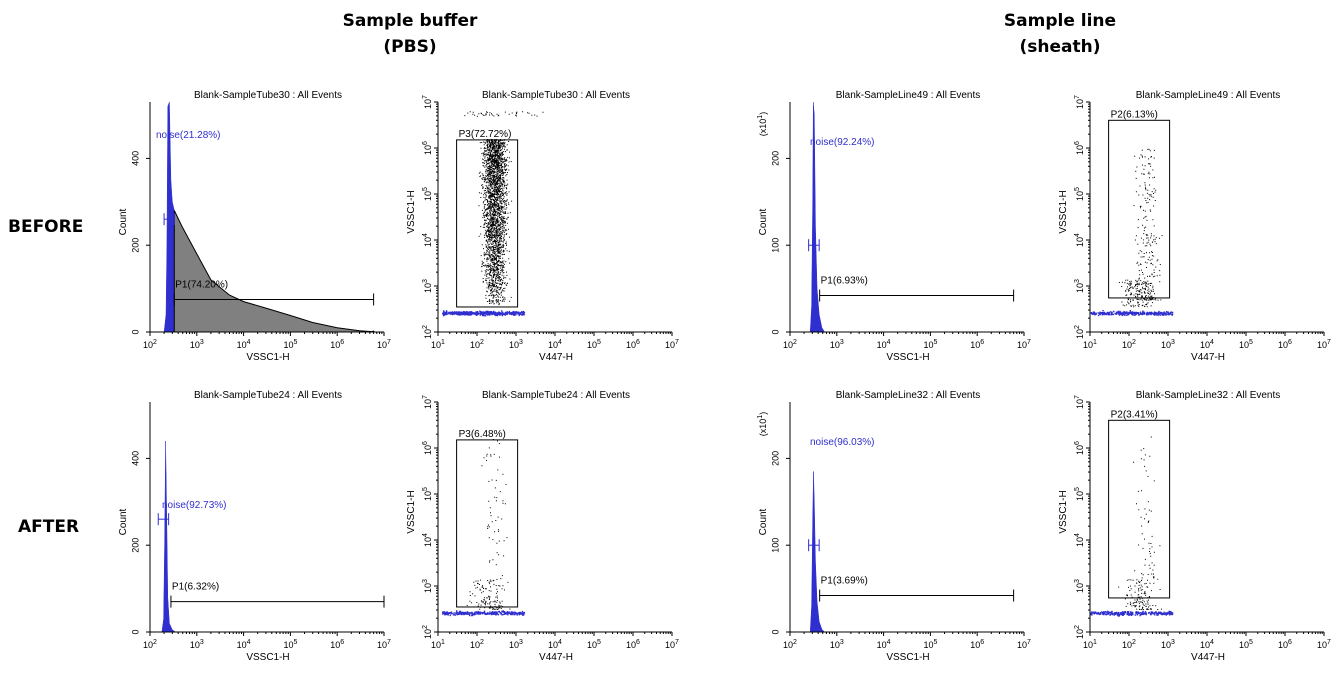  I want to click on header-sample-buffer-line2: (PBS), so click(410, 47).